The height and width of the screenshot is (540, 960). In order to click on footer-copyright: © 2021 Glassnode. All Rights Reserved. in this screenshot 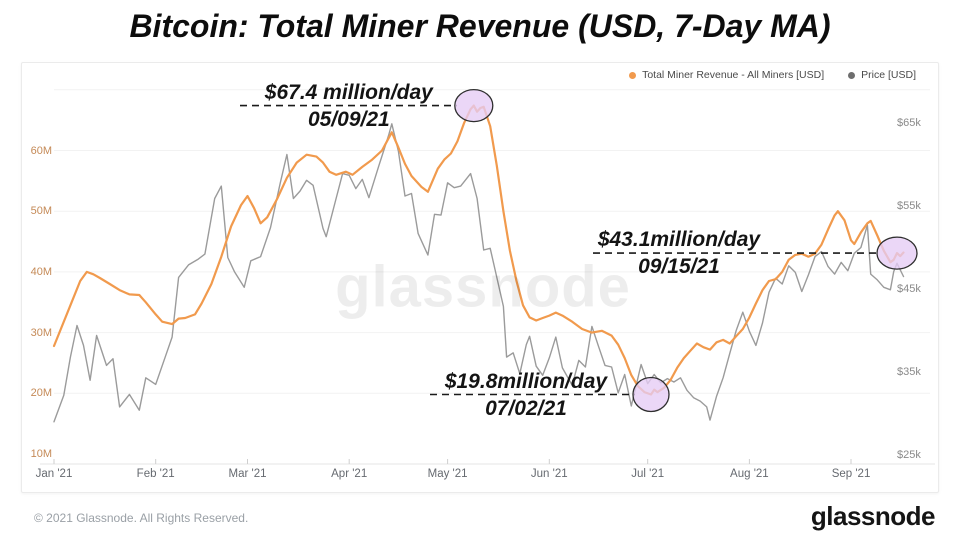, I will do `click(141, 518)`.